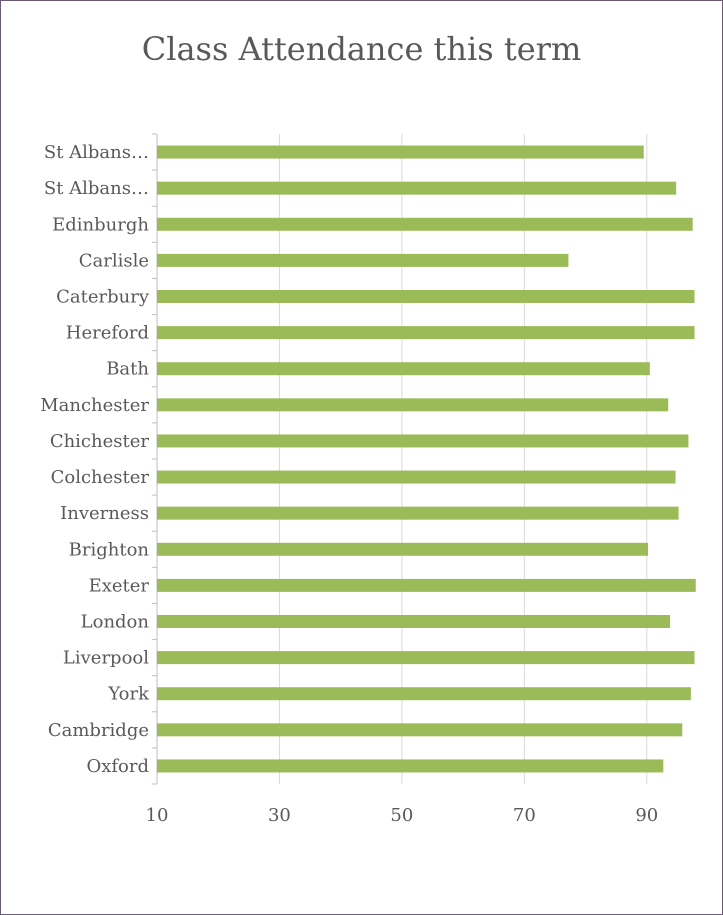  What do you see at coordinates (127, 369) in the screenshot?
I see `category-label: Bath` at bounding box center [127, 369].